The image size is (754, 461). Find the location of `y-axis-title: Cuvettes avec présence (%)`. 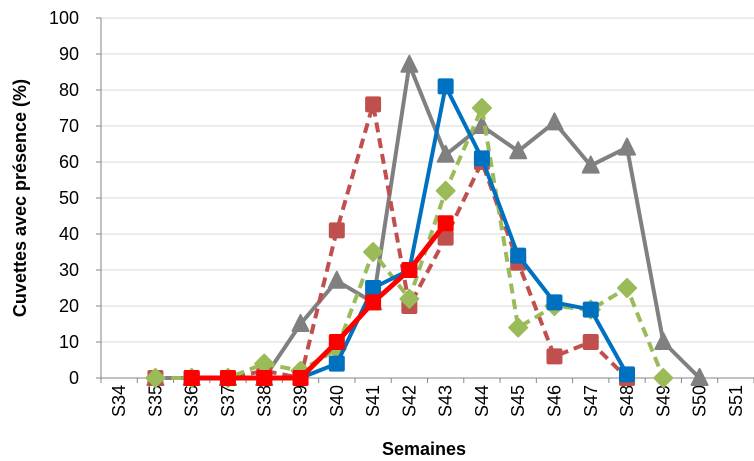

y-axis-title: Cuvettes avec présence (%) is located at coordinates (20, 198).